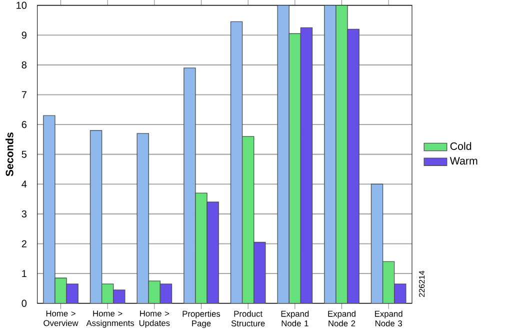 The width and height of the screenshot is (520, 334). Describe the element at coordinates (24, 35) in the screenshot. I see `y-tick-label: 9` at that location.